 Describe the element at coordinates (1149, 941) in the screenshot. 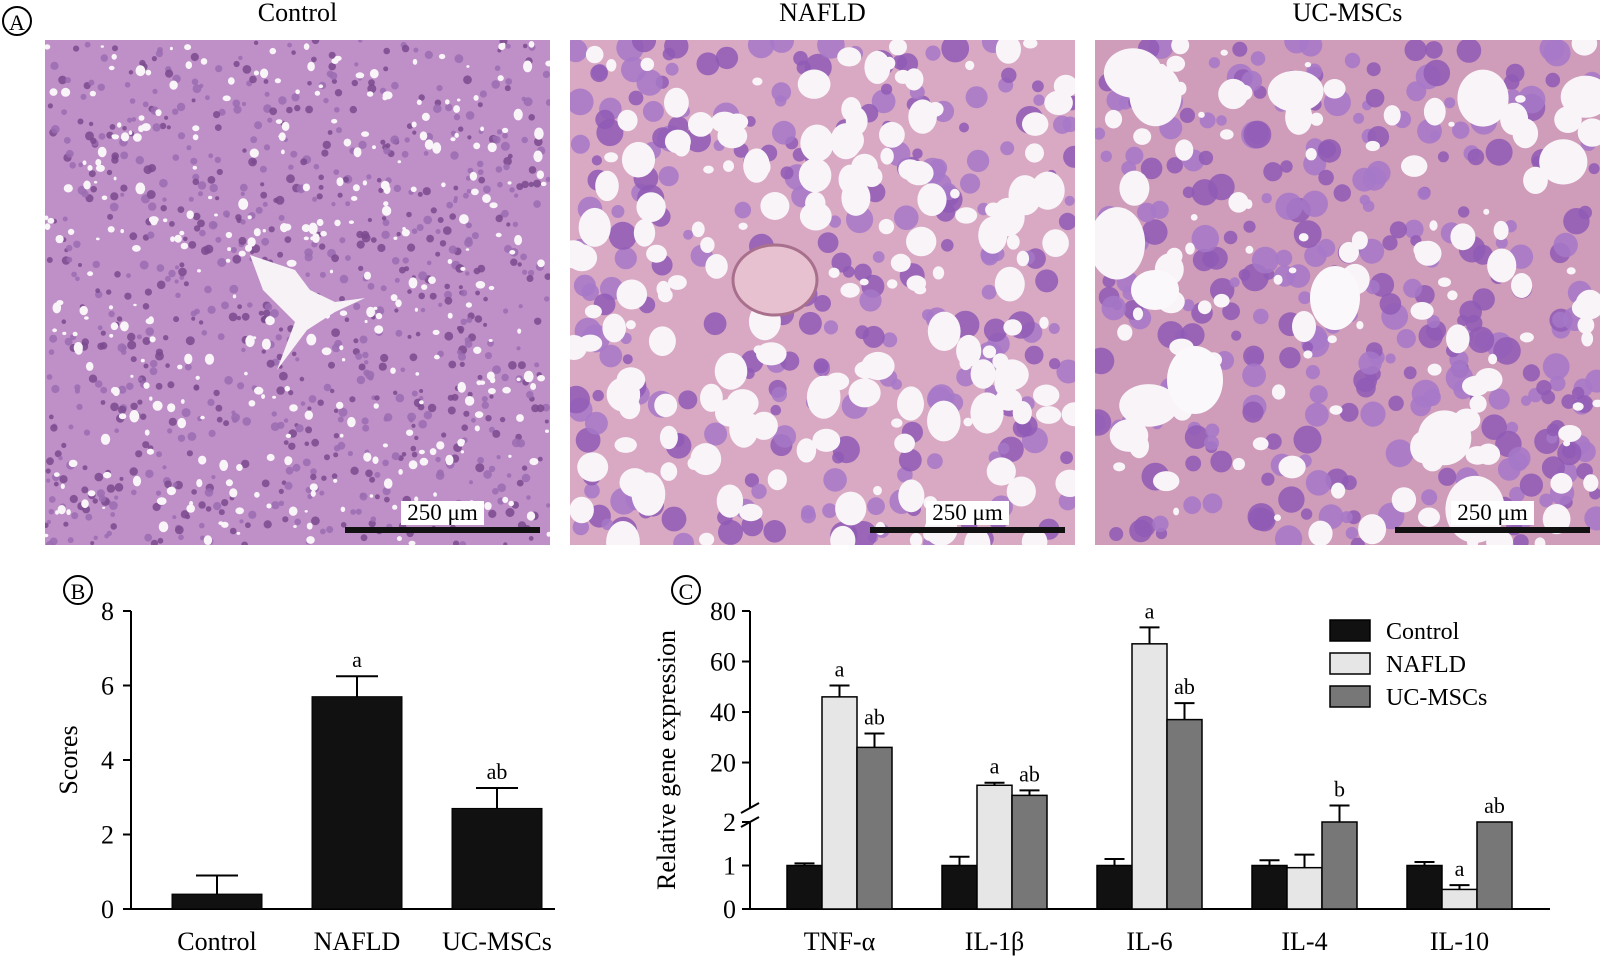

I see `x-tick-label: IL-6` at that location.